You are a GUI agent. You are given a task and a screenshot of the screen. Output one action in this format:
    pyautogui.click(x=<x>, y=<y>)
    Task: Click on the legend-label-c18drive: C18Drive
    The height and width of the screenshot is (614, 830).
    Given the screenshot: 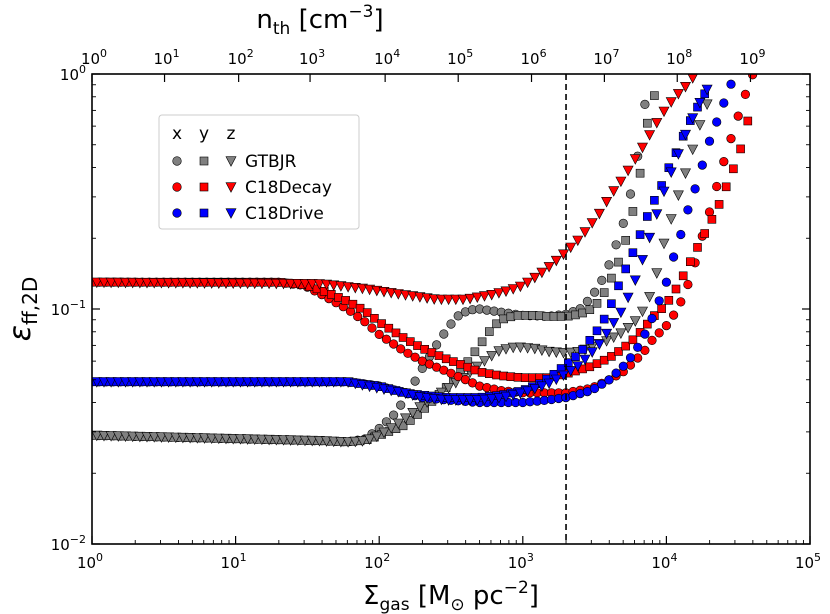 What is the action you would take?
    pyautogui.click(x=284, y=214)
    